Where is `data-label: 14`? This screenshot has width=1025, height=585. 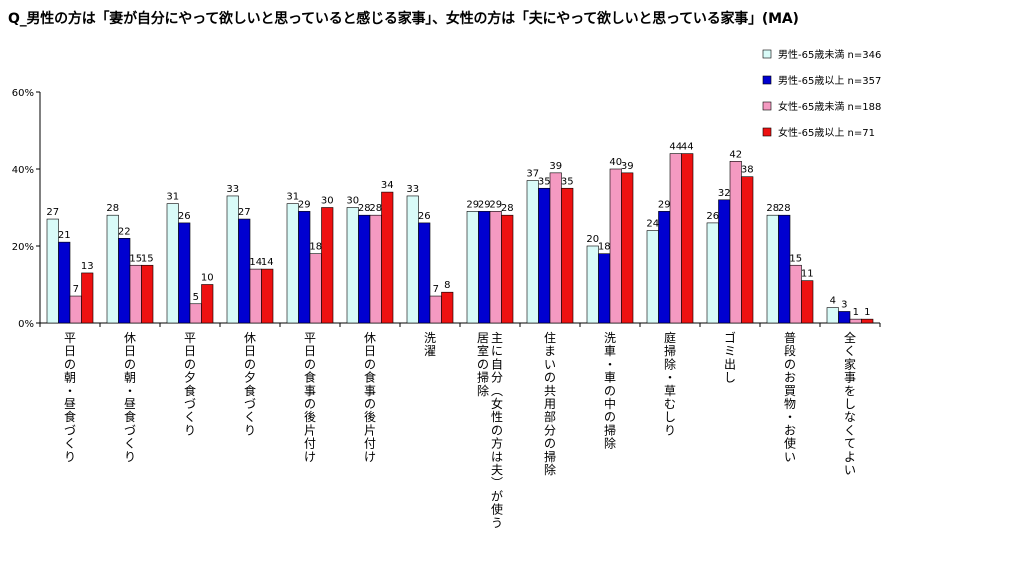
data-label: 14 is located at coordinates (267, 262).